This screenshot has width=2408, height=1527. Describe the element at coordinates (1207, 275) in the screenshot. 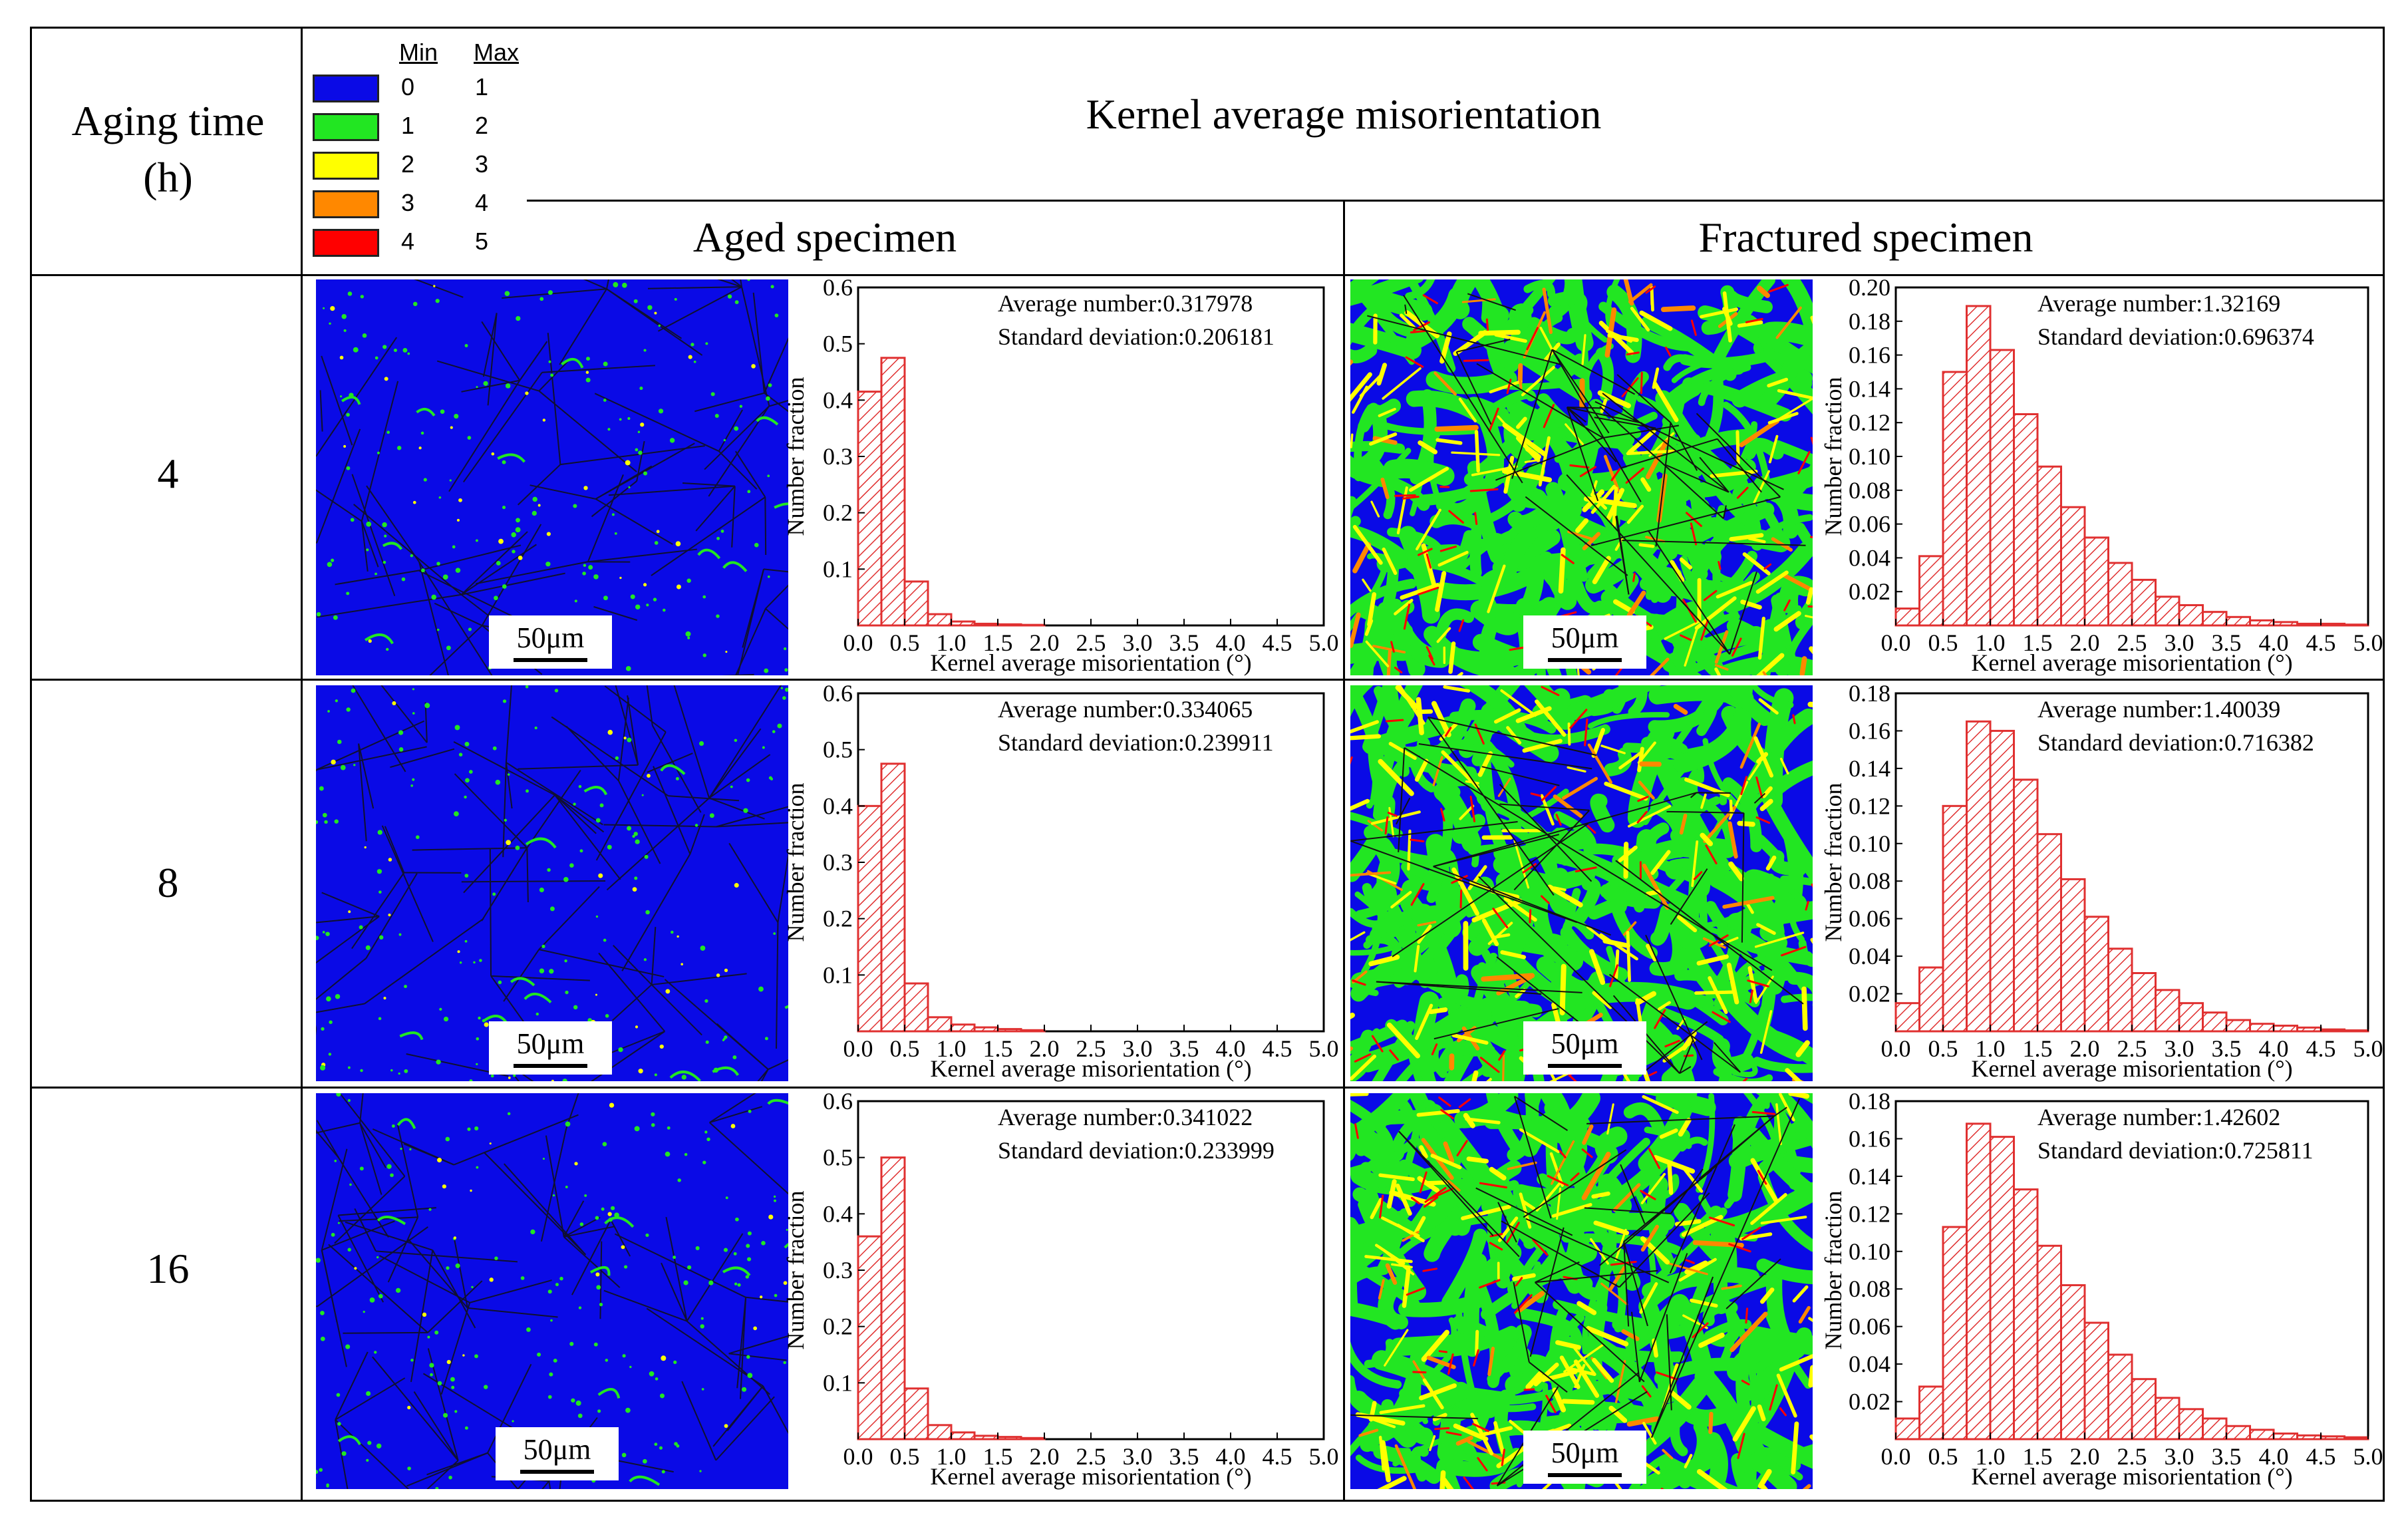

I see `header-bottom-line` at that location.